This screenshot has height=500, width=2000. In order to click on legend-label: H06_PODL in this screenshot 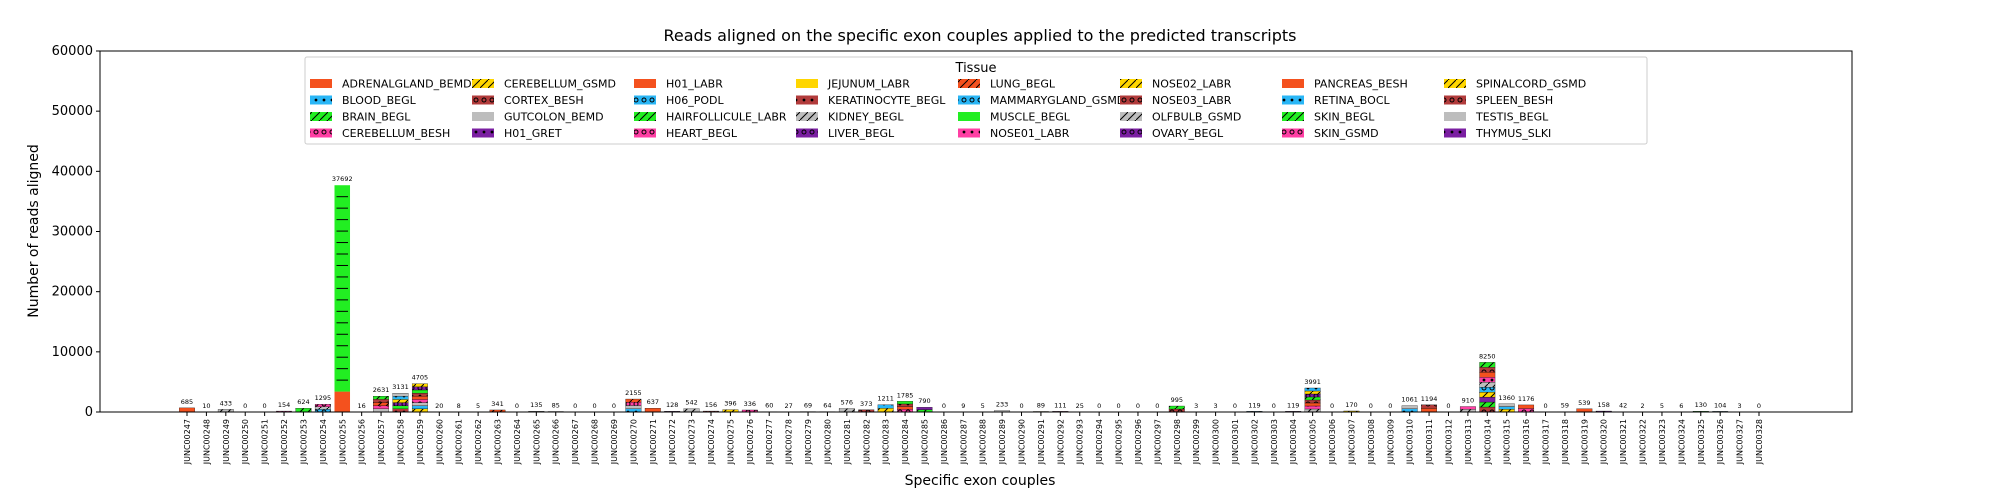, I will do `click(695, 100)`.